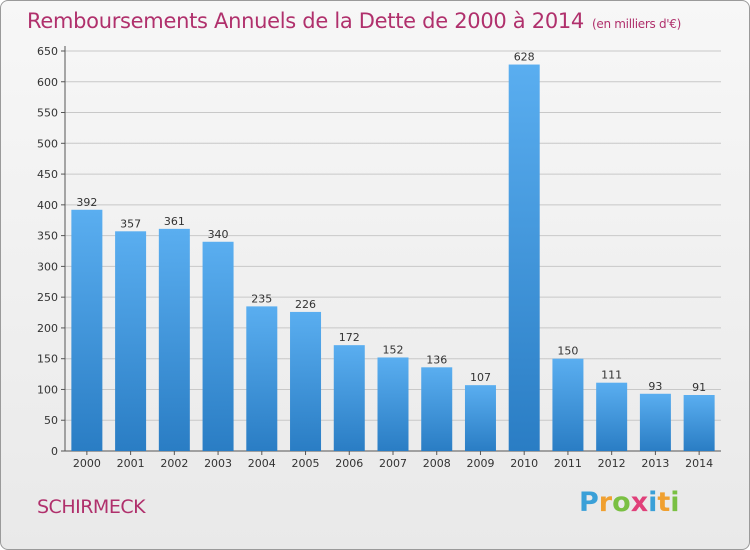 The image size is (750, 550). I want to click on y-tick-label: 450, so click(47, 174).